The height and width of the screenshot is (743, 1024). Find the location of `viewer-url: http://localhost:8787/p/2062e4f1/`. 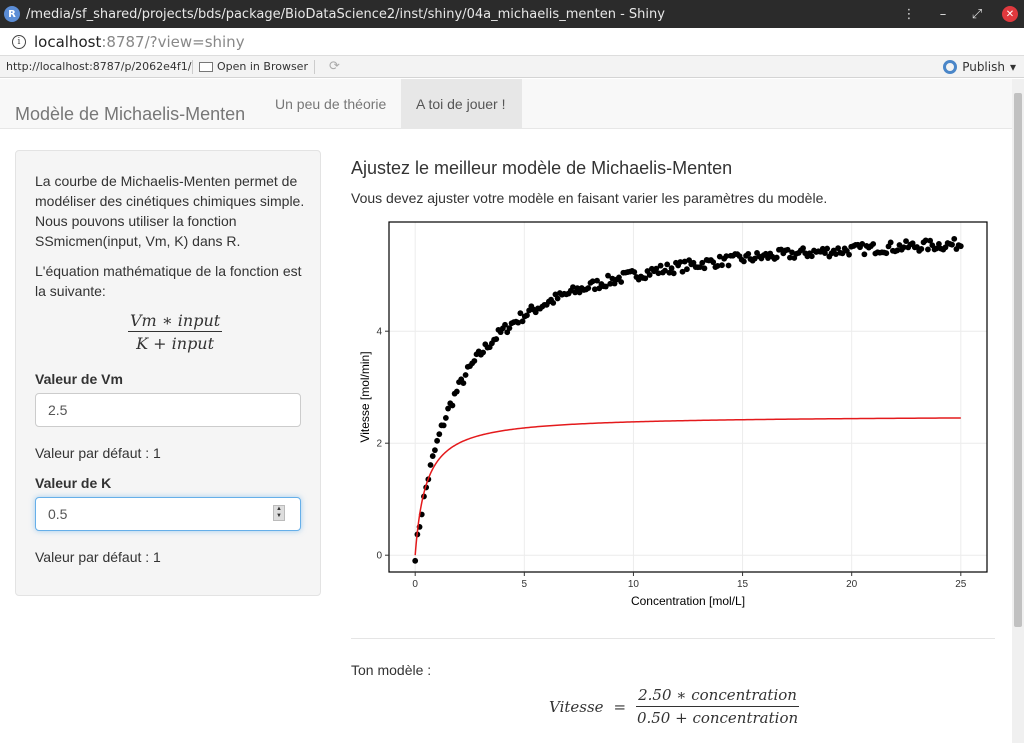

viewer-url: http://localhost:8787/p/2062e4f1/ is located at coordinates (99, 66).